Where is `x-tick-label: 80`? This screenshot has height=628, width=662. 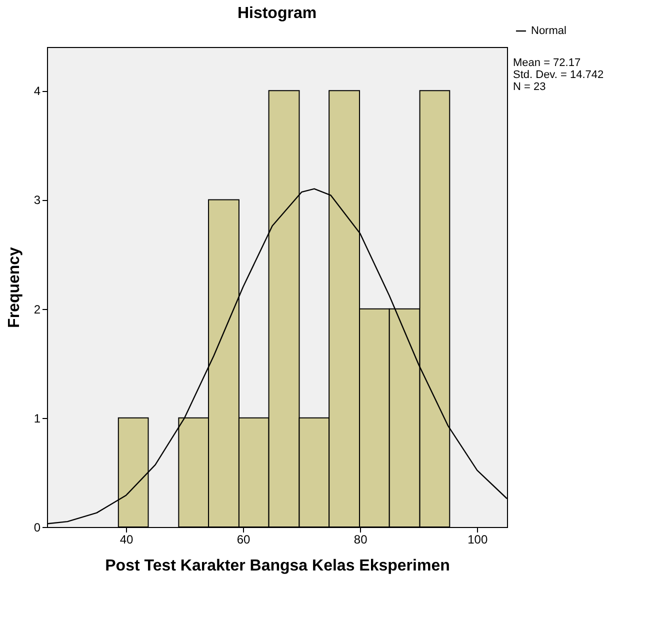 x-tick-label: 80 is located at coordinates (361, 539).